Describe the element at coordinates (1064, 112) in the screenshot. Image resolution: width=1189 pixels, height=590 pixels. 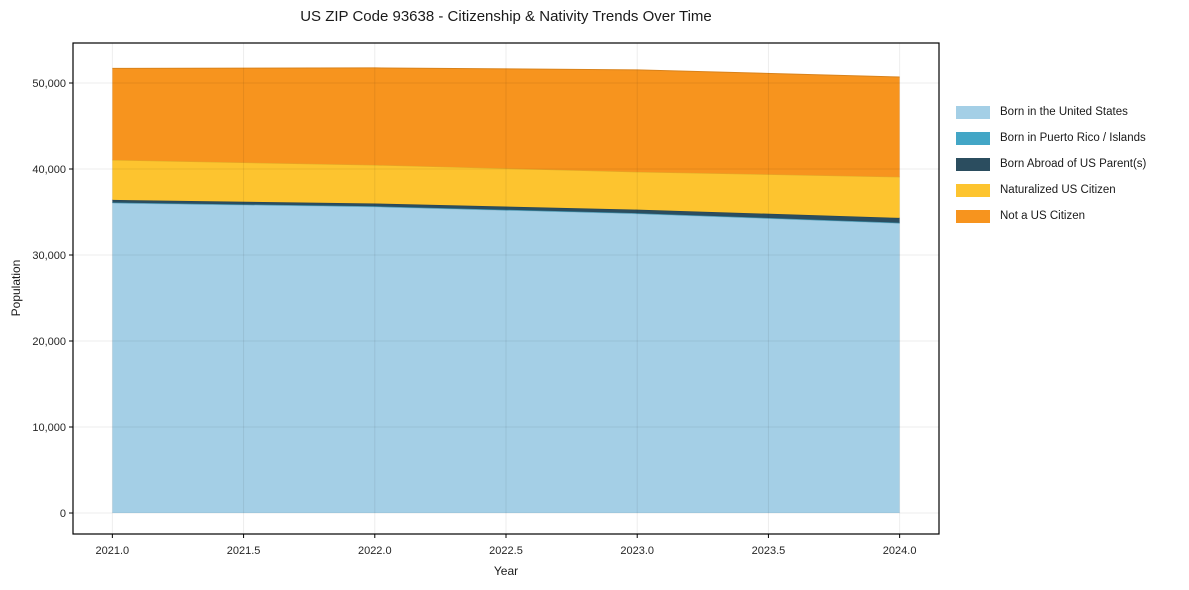
I see `legend-label: Born in the United States` at that location.